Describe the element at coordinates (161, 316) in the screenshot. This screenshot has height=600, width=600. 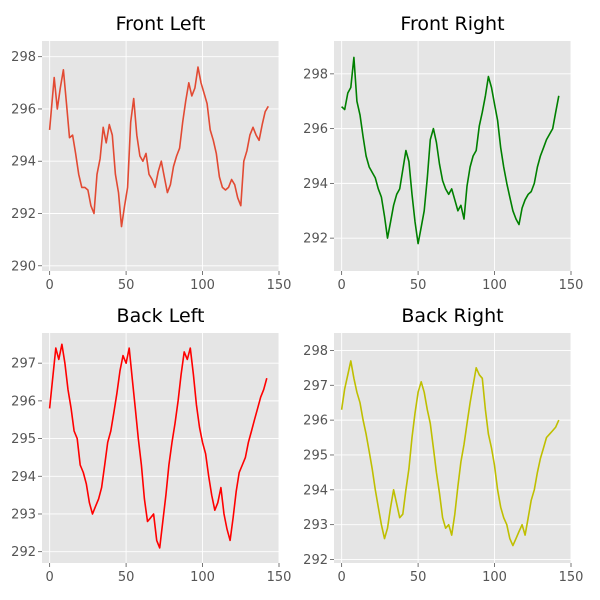
I see `panel-title: Back Left` at that location.